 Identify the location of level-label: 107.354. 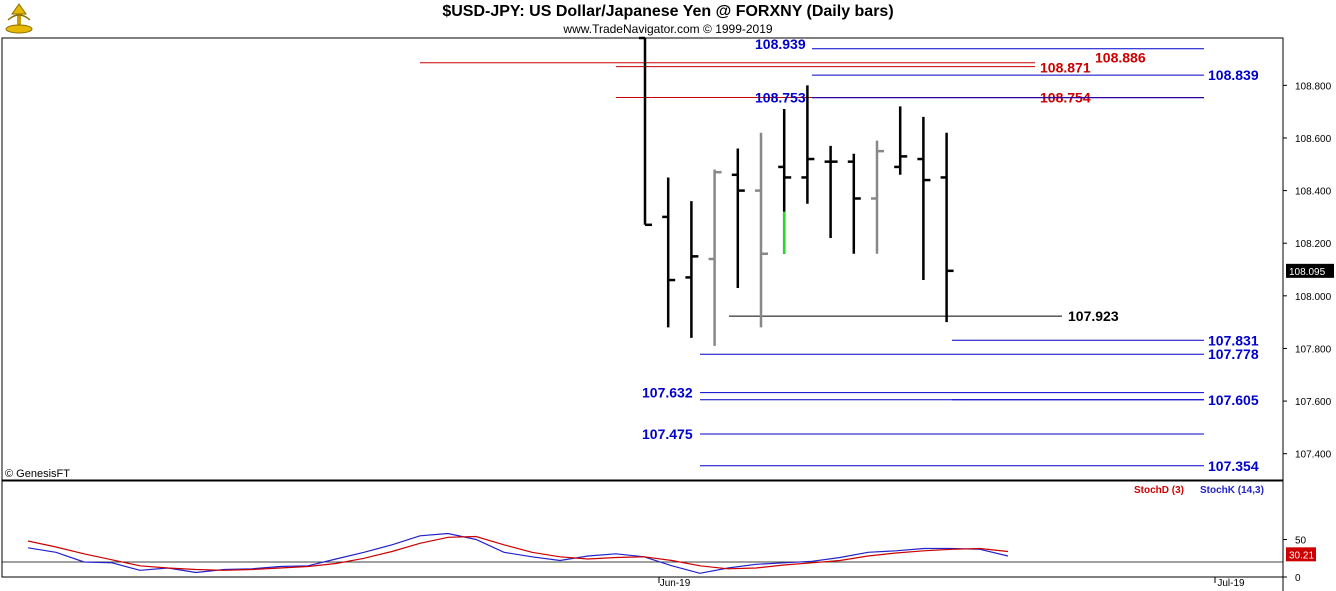
(1233, 466).